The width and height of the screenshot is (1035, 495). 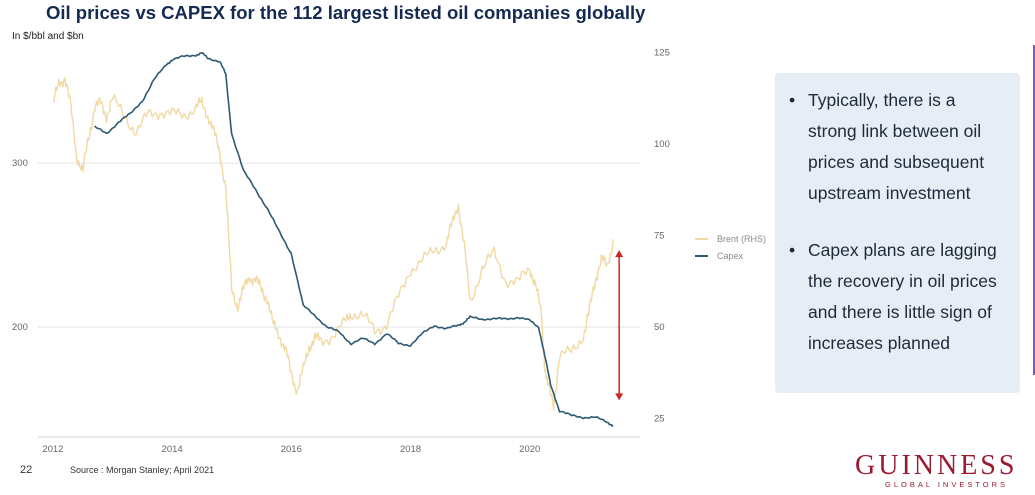 What do you see at coordinates (741, 239) in the screenshot?
I see `legend-label: Brent (RHS)` at bounding box center [741, 239].